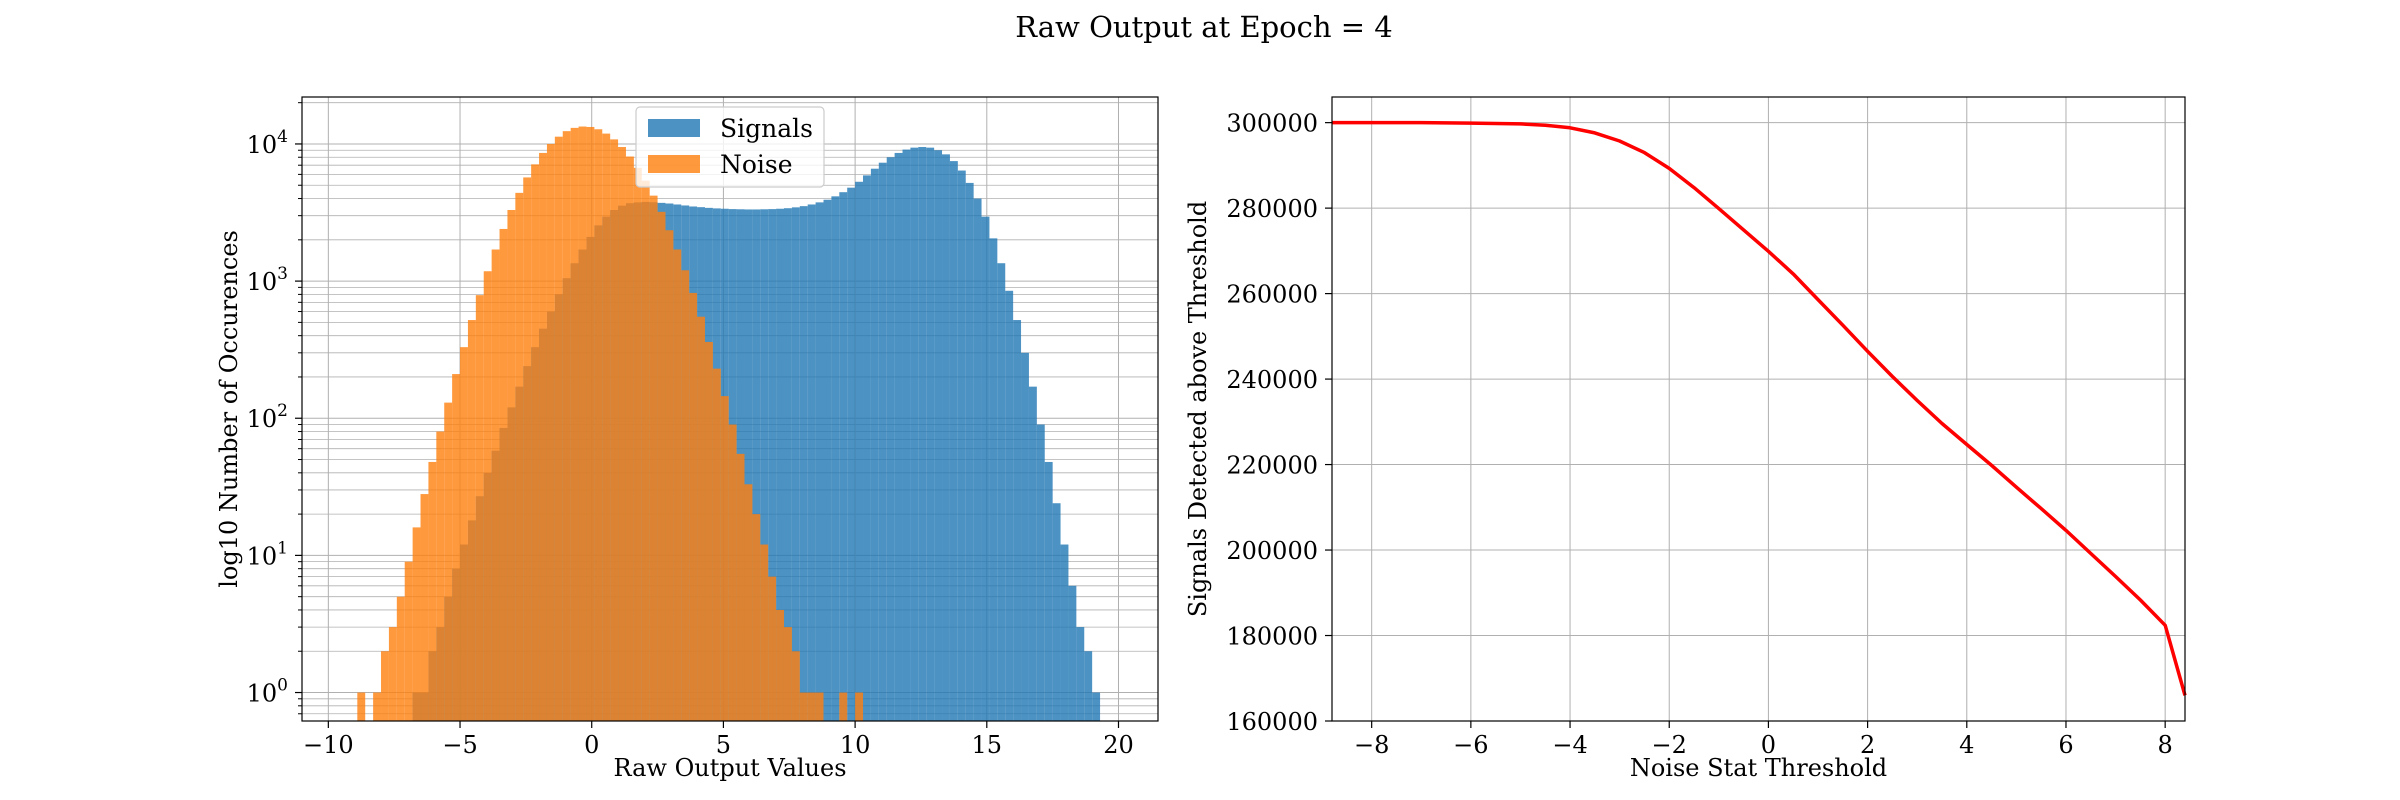 The width and height of the screenshot is (2400, 800). I want to click on histogram-y-tick-label: 10⁰, so click(267, 692).